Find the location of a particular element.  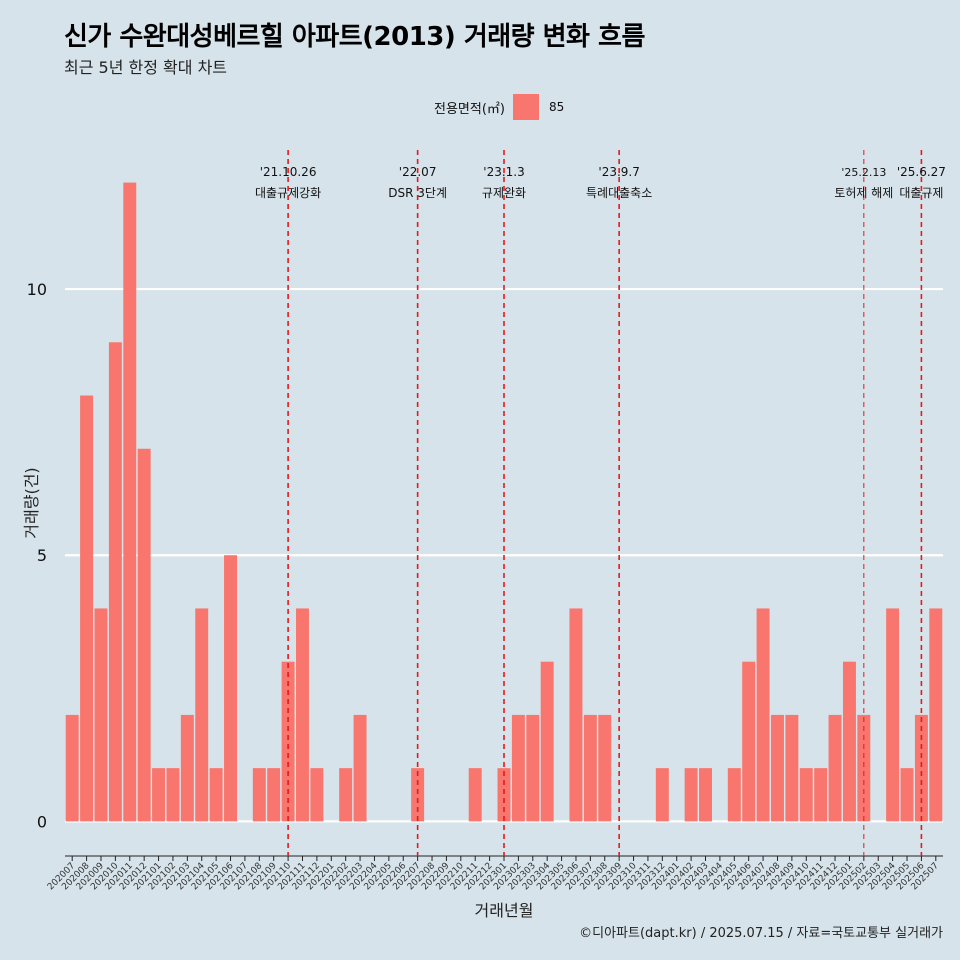

event-date-label: '22.07 is located at coordinates (418, 172).